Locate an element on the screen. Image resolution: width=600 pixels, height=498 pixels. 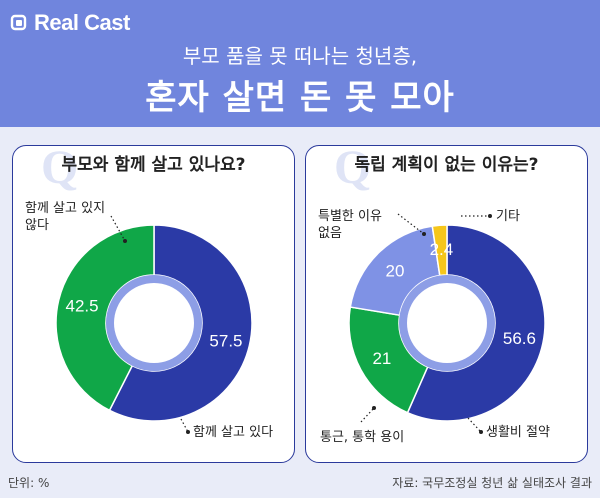
page-subtitle: 부모 품을 못 떠나는 청년층, is located at coordinates (300, 56).